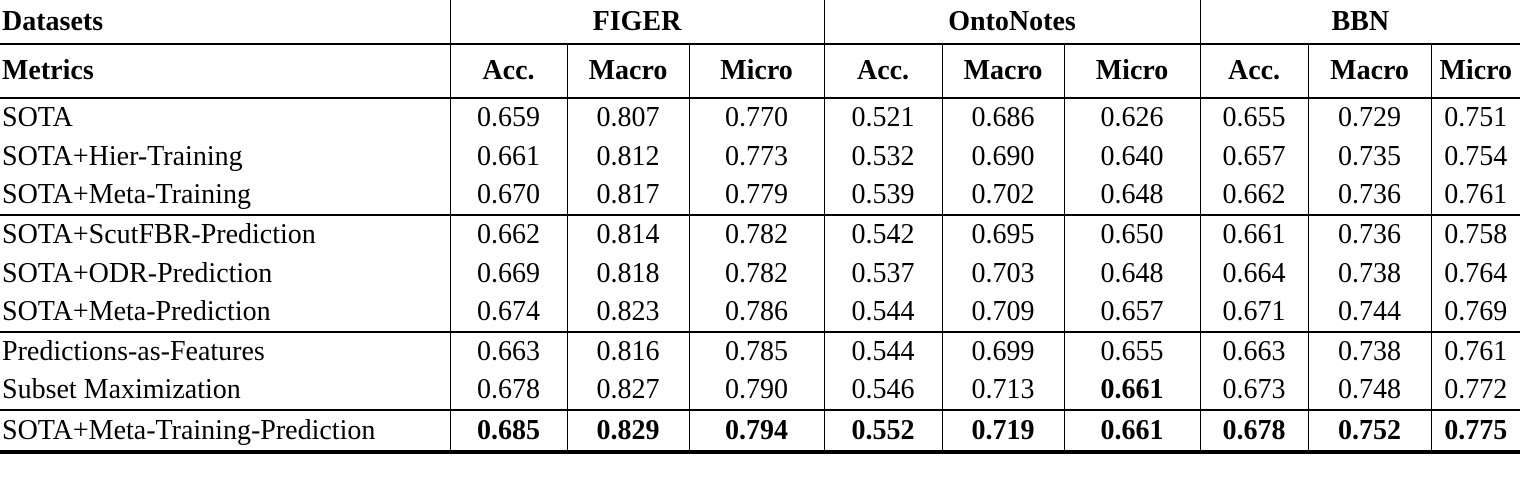 This screenshot has height=492, width=1520. I want to click on column-header-acc-bbn: Acc., so click(1254, 71).